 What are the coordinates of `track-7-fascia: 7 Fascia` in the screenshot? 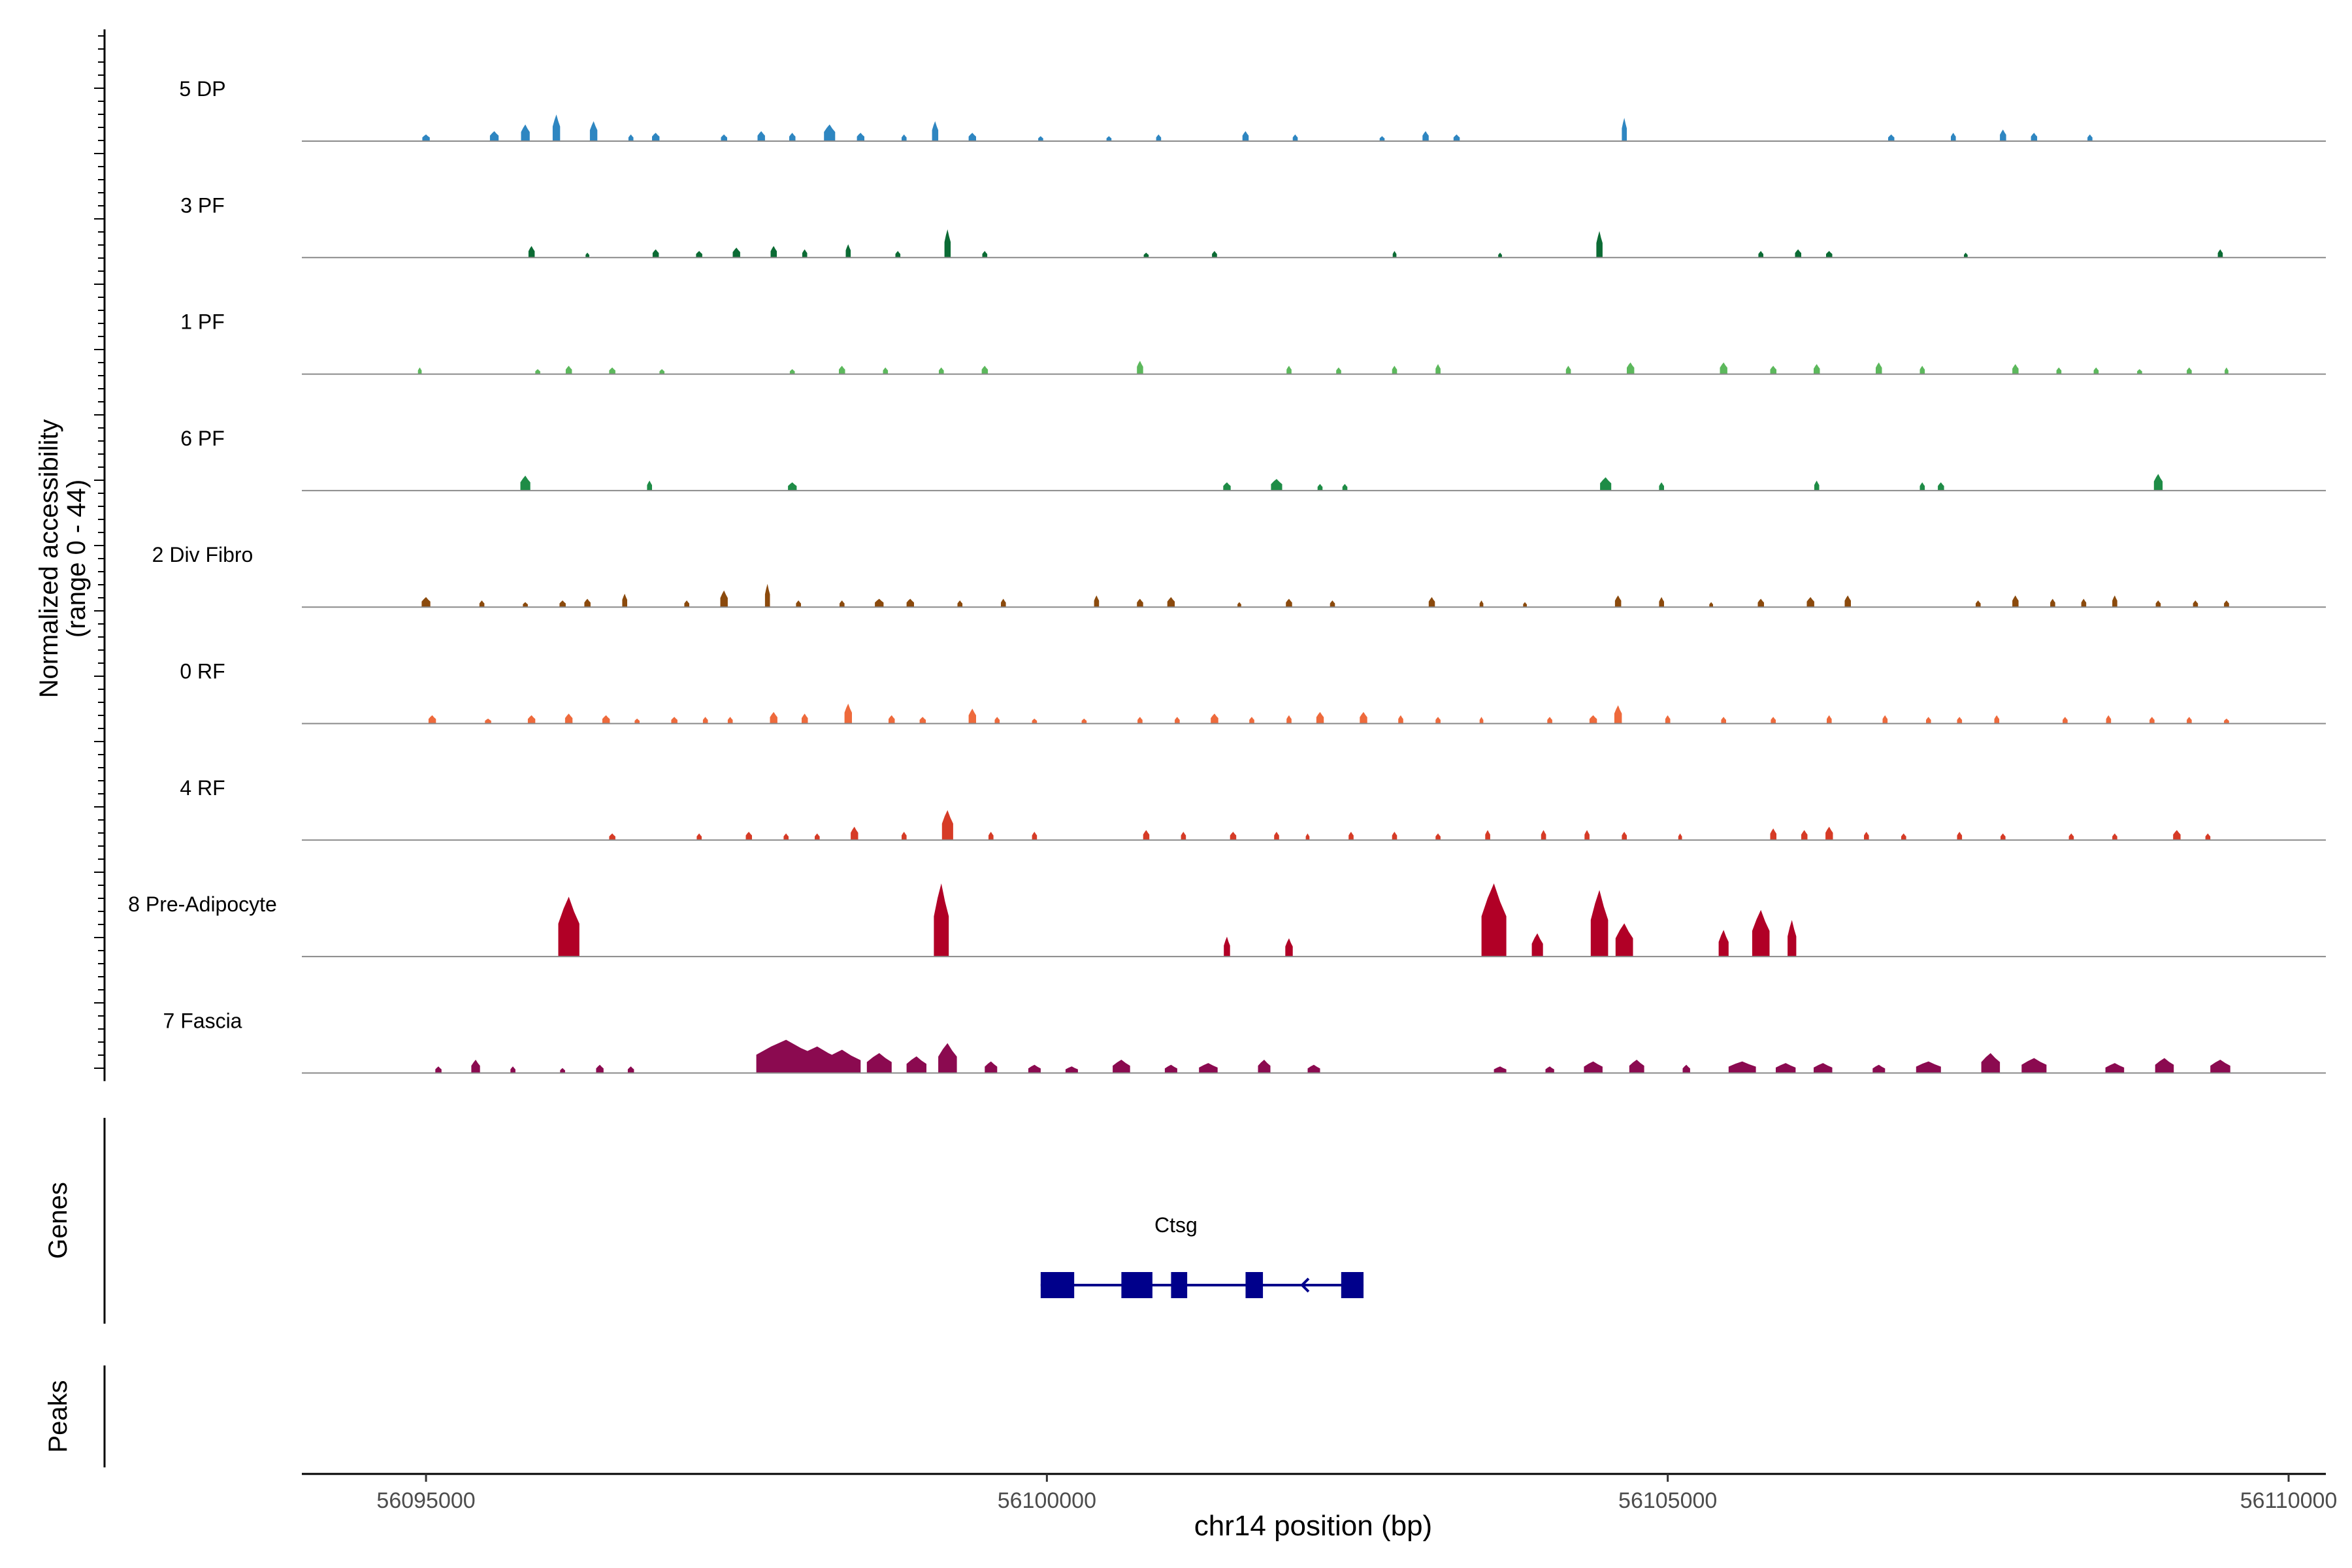 It's located at (1244, 1041).